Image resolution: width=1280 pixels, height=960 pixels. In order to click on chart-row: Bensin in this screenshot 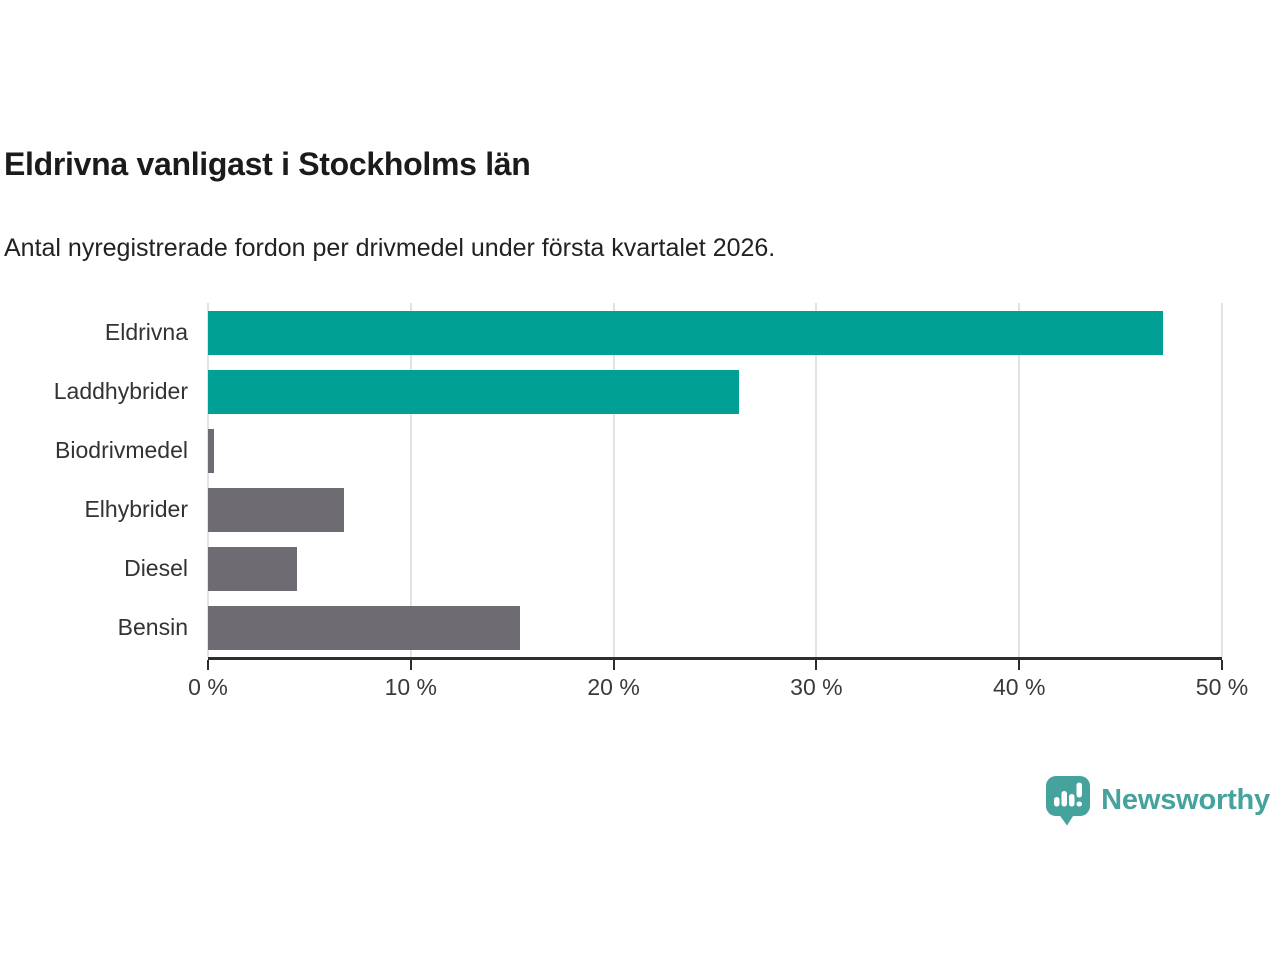, I will do `click(611, 627)`.